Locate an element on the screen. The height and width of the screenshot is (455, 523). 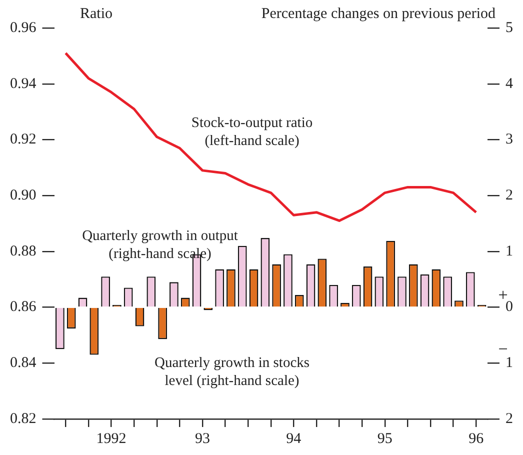
y-tick-label: 0.86 is located at coordinates (23, 307).